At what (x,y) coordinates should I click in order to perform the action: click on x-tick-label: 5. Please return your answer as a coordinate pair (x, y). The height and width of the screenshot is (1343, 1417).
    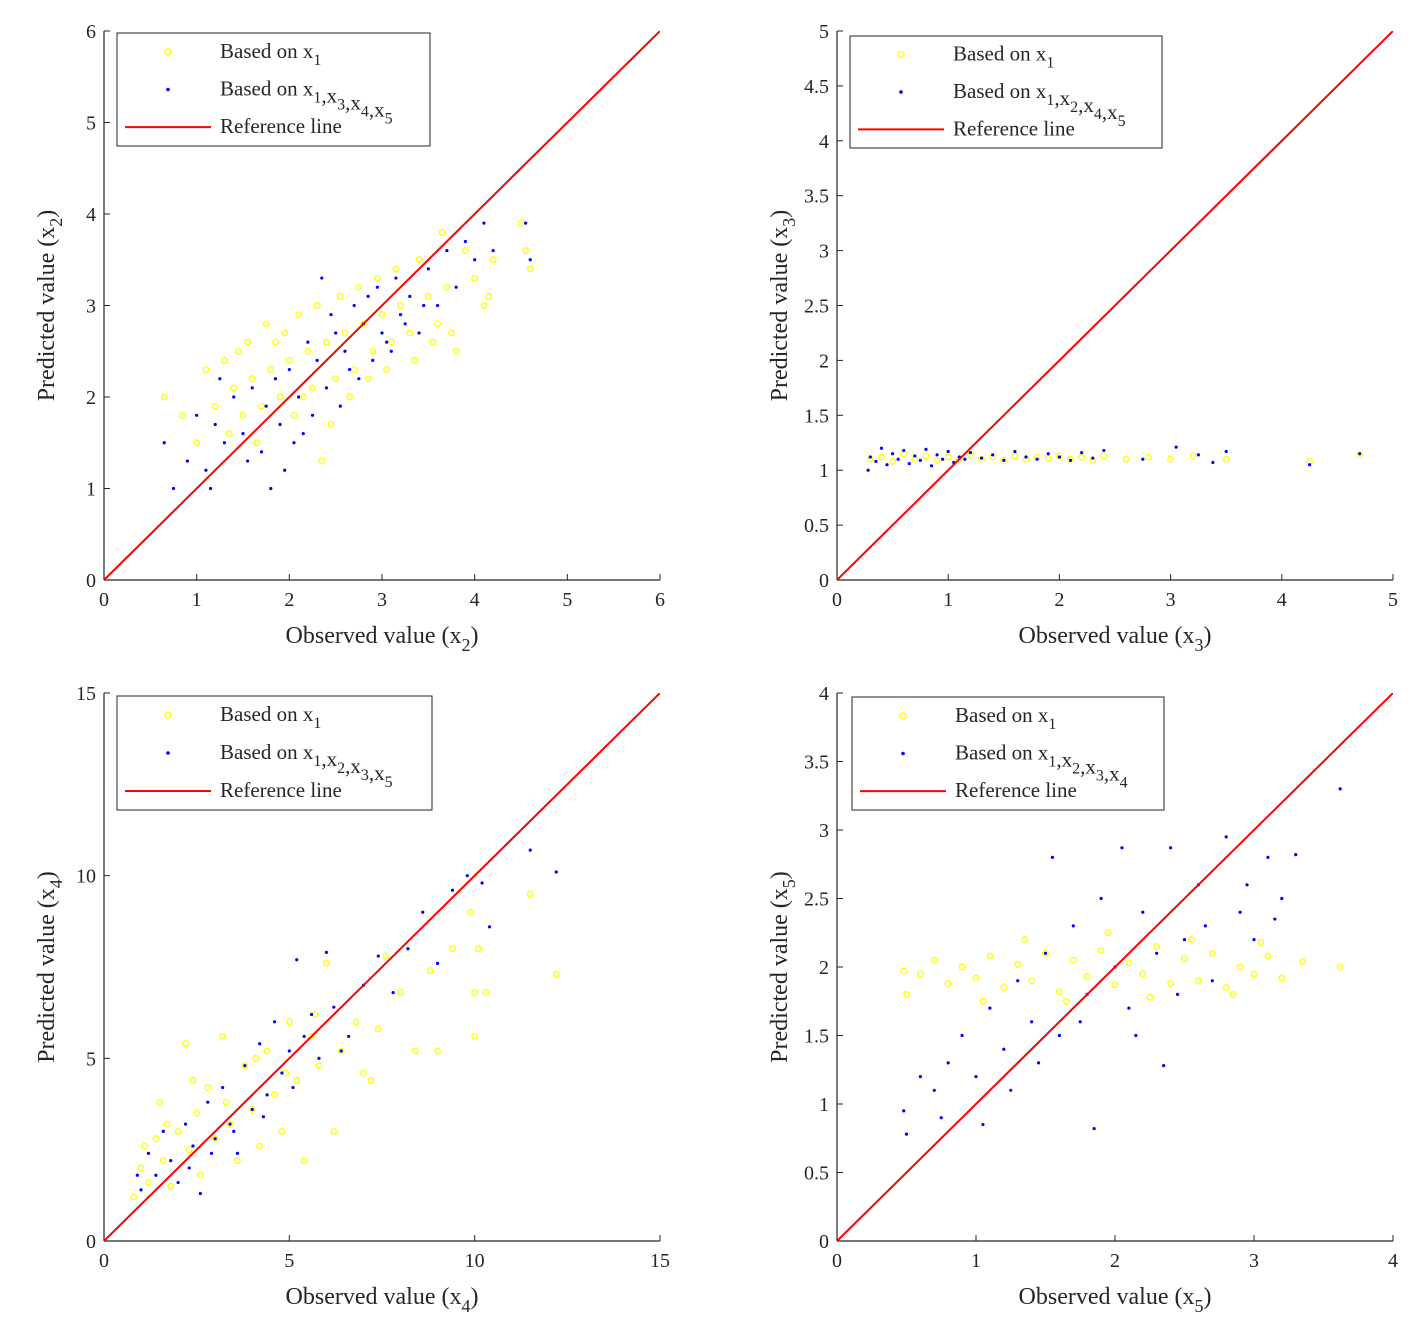
    Looking at the image, I should click on (289, 1261).